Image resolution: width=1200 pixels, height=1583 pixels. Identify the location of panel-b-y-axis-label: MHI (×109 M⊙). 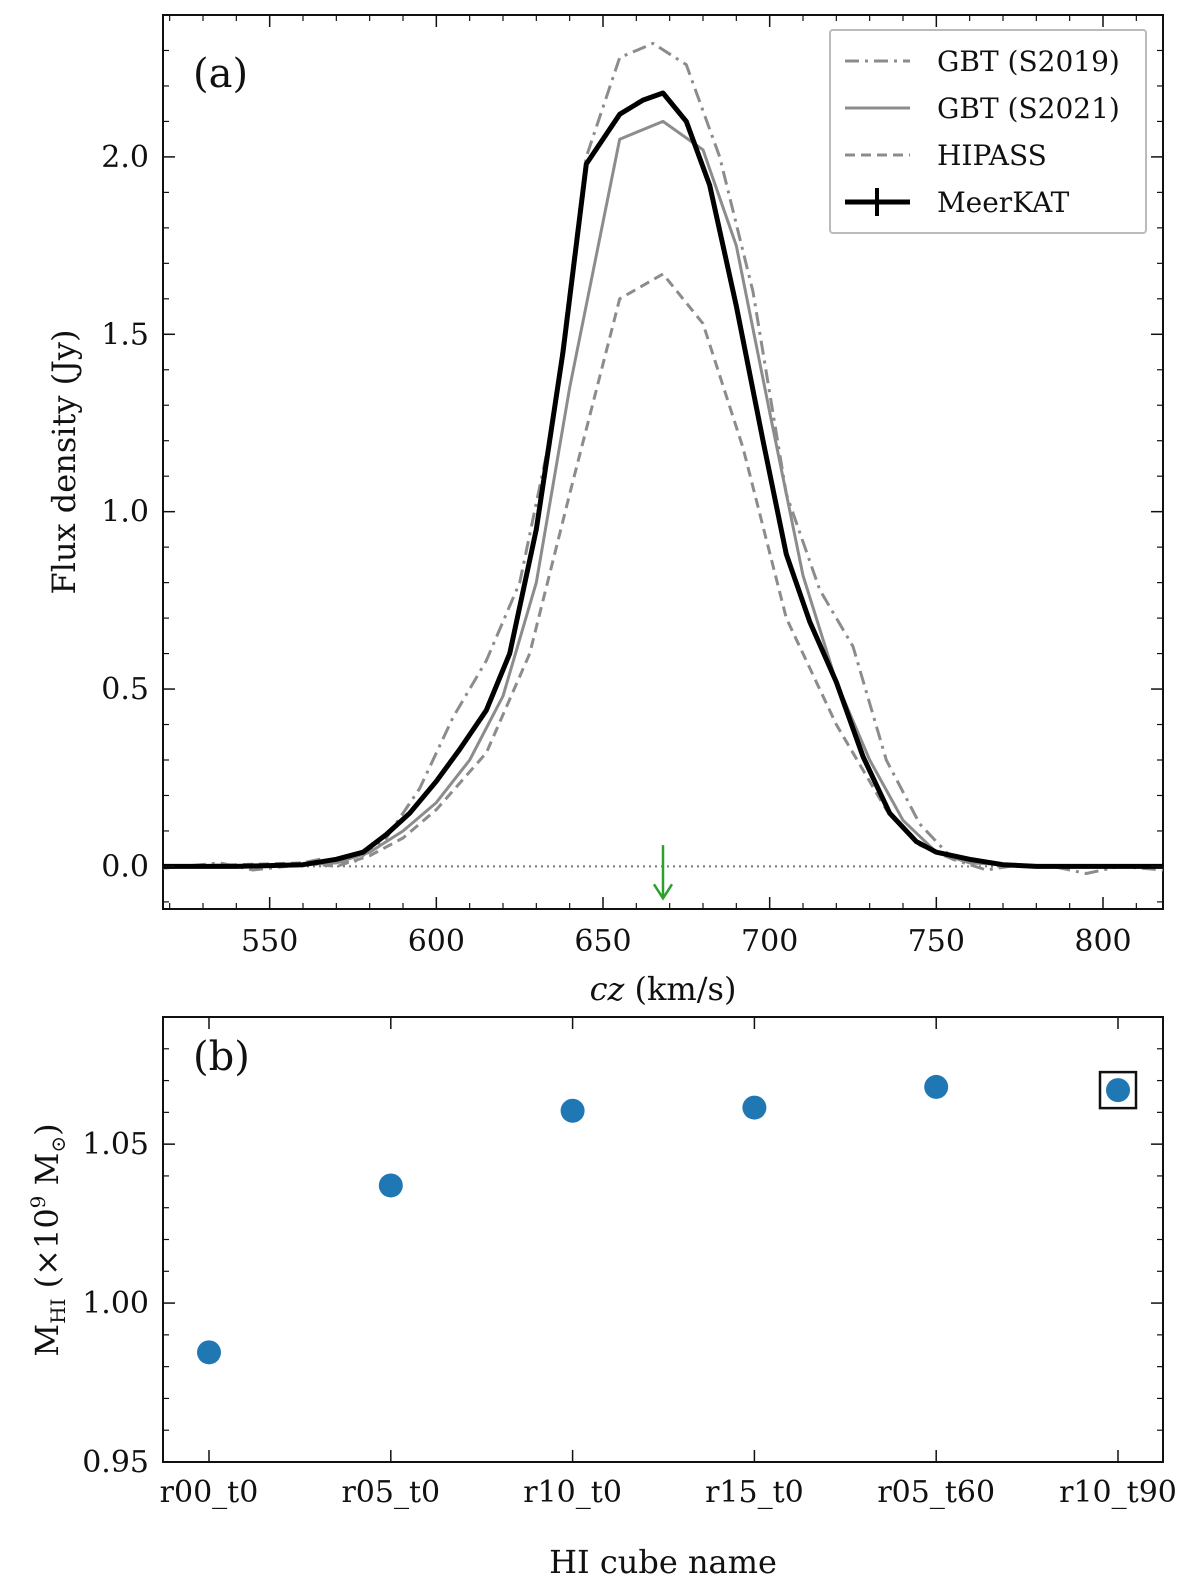
(48, 1239).